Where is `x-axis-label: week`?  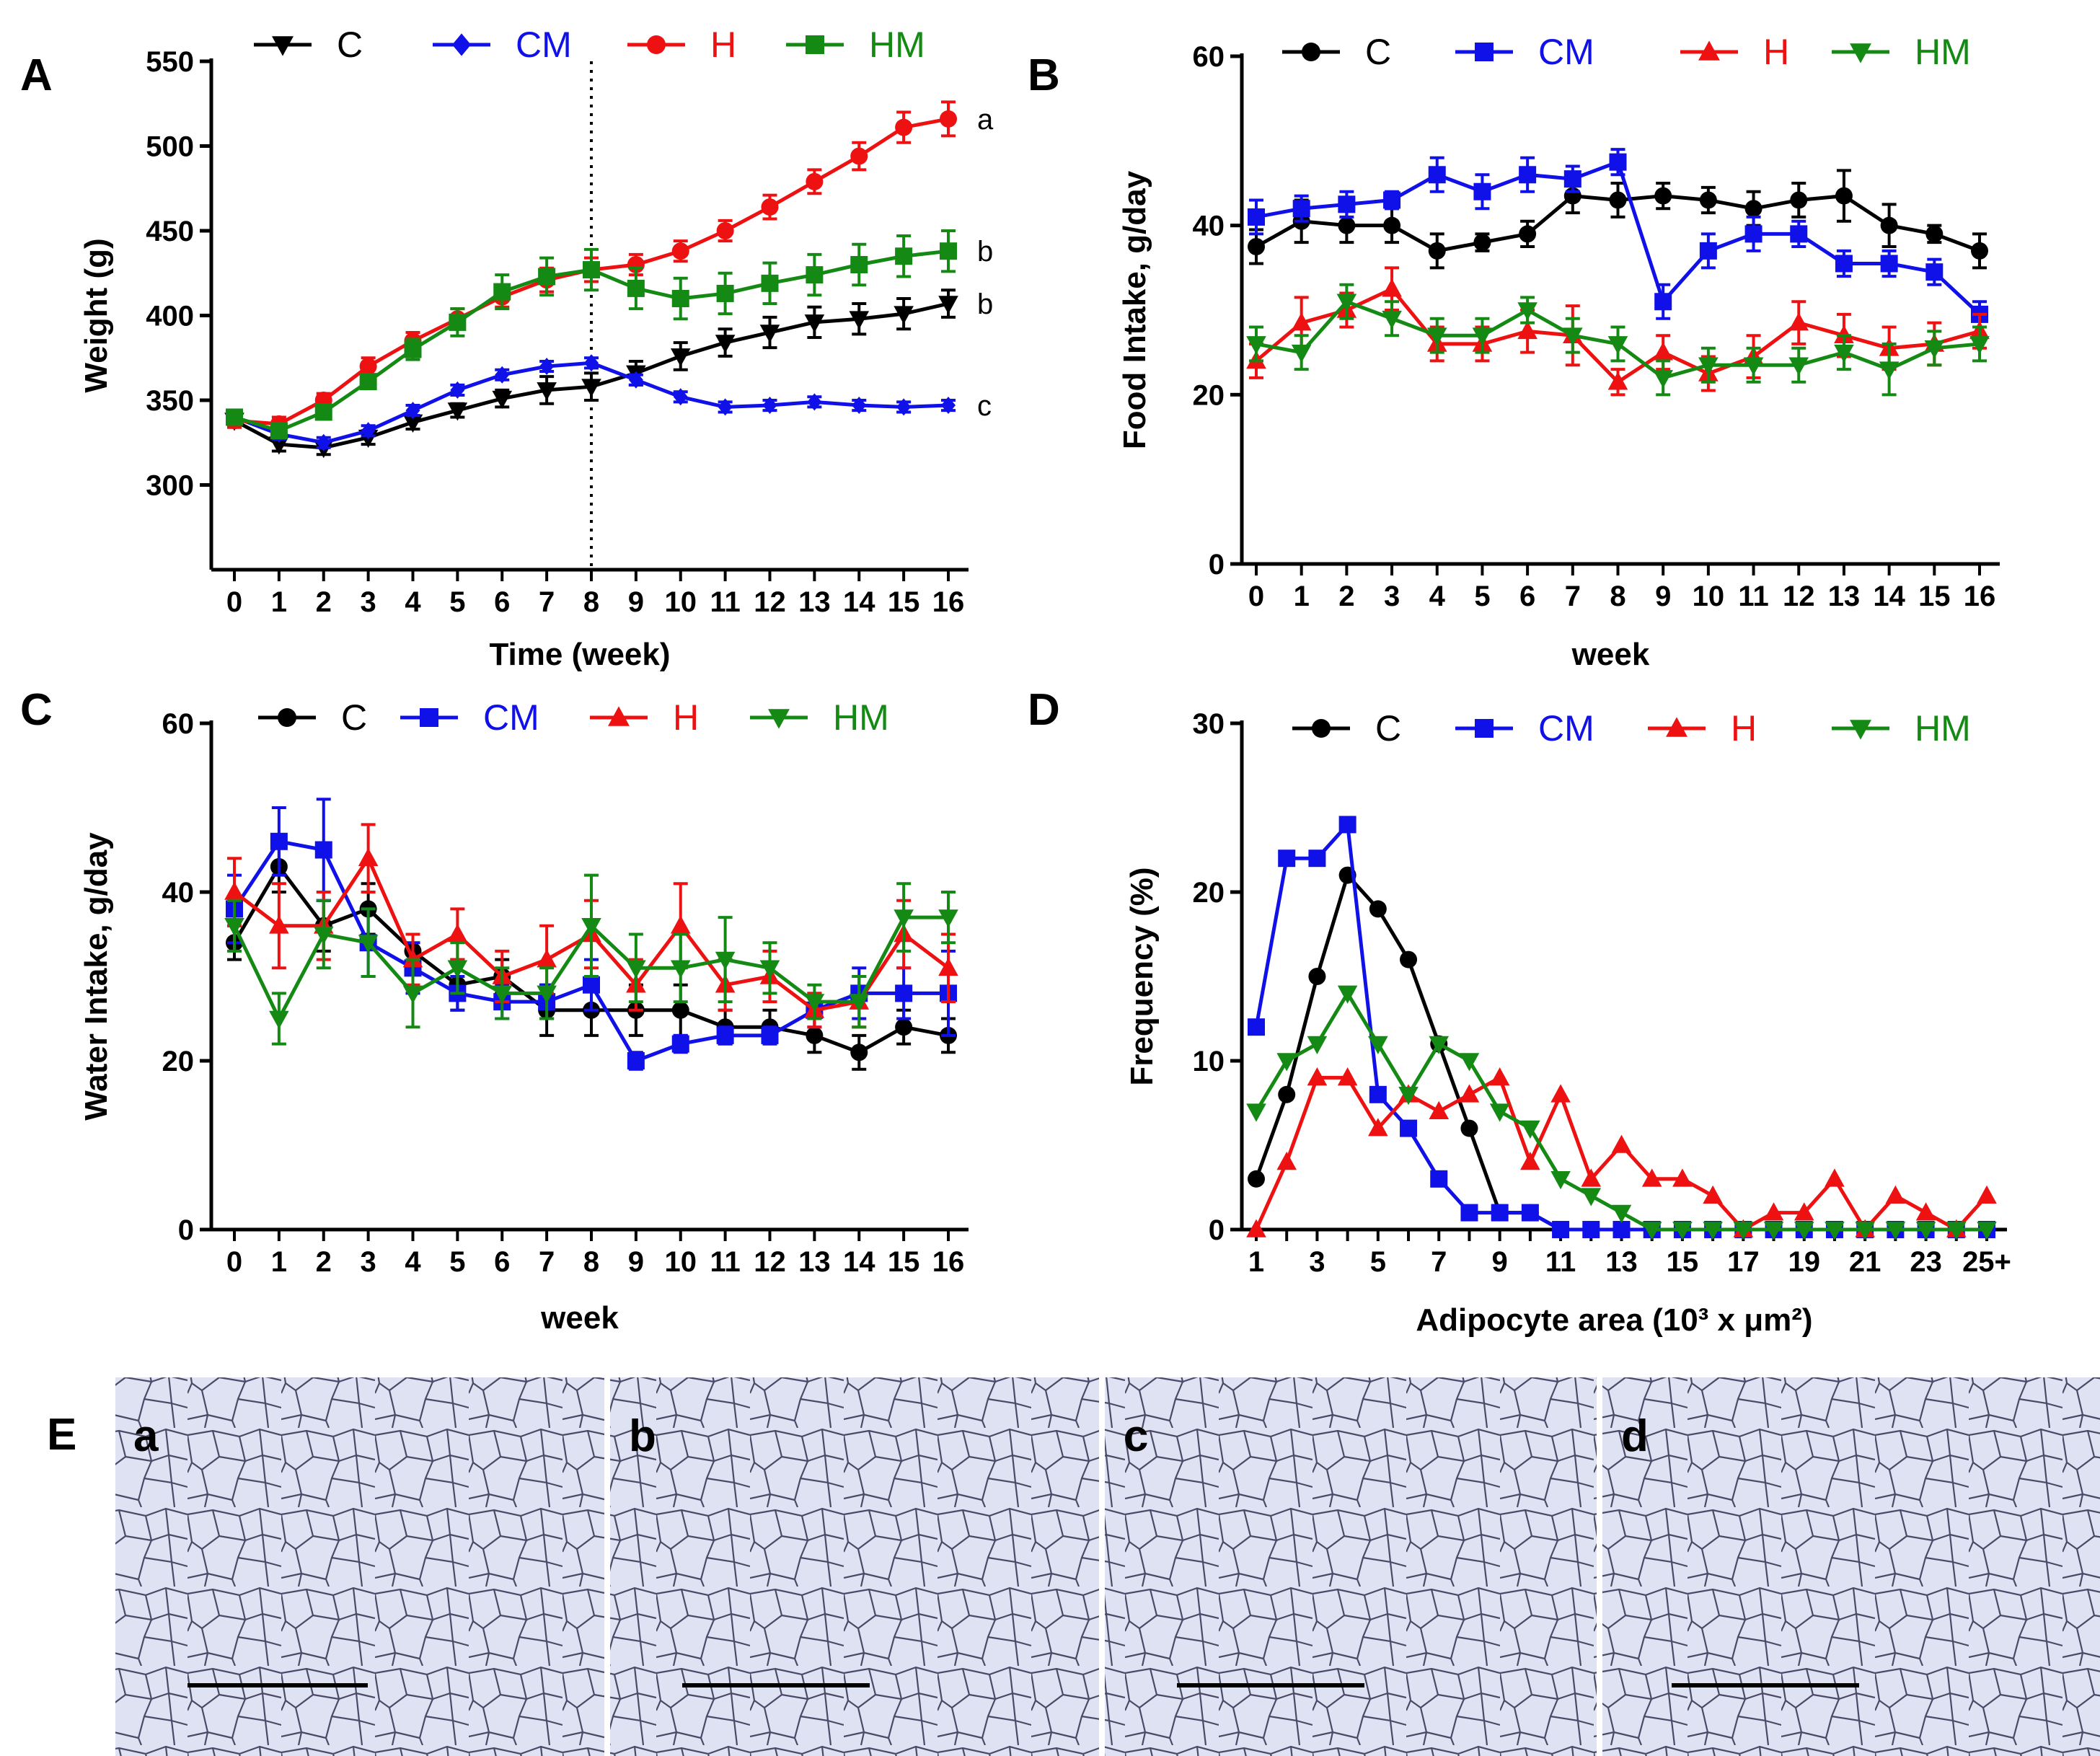 x-axis-label: week is located at coordinates (1611, 655).